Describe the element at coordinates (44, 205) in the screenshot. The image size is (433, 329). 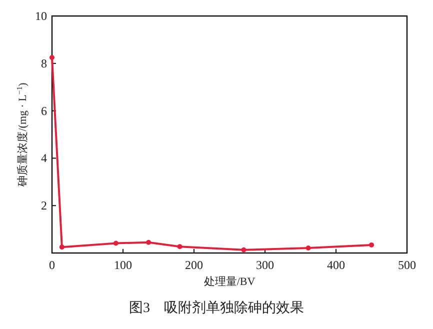
I see `y-tick-label: 2` at that location.